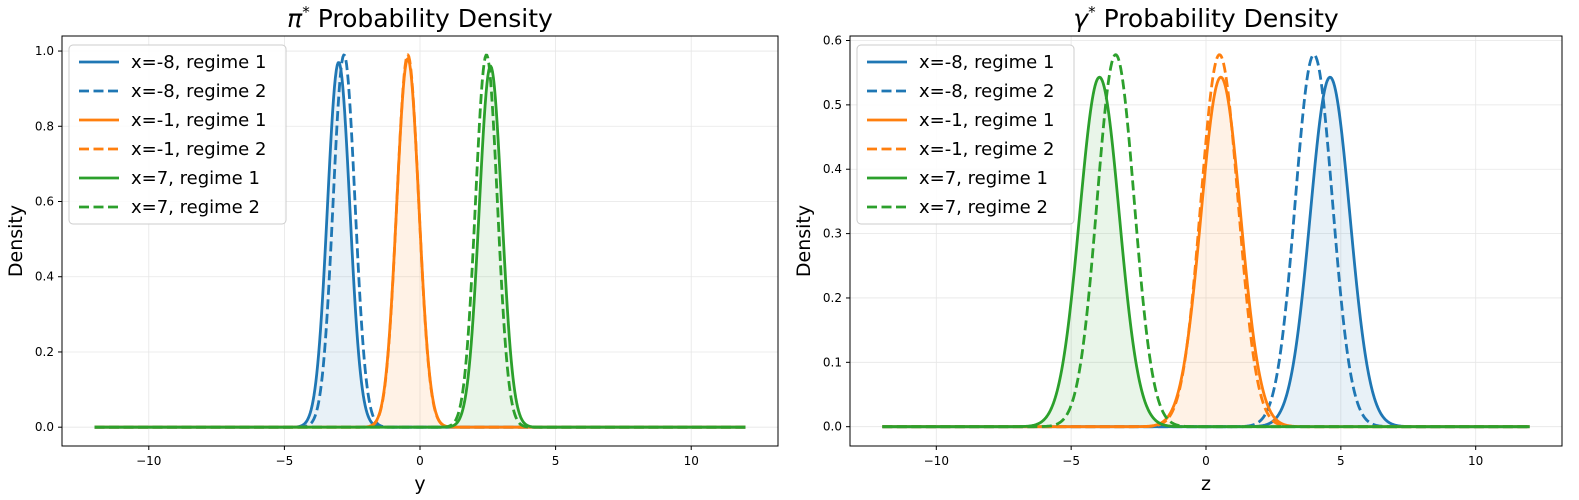 Image resolution: width=1579 pixels, height=500 pixels. I want to click on y-tick-label: 0.5, so click(832, 105).